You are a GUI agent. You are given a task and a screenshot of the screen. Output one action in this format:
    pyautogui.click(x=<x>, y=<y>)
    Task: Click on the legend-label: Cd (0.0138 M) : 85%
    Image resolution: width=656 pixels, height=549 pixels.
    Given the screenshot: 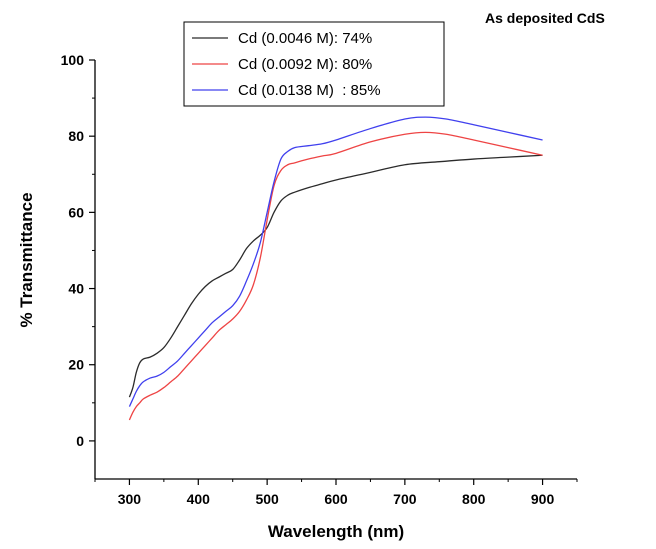 What is the action you would take?
    pyautogui.click(x=309, y=90)
    